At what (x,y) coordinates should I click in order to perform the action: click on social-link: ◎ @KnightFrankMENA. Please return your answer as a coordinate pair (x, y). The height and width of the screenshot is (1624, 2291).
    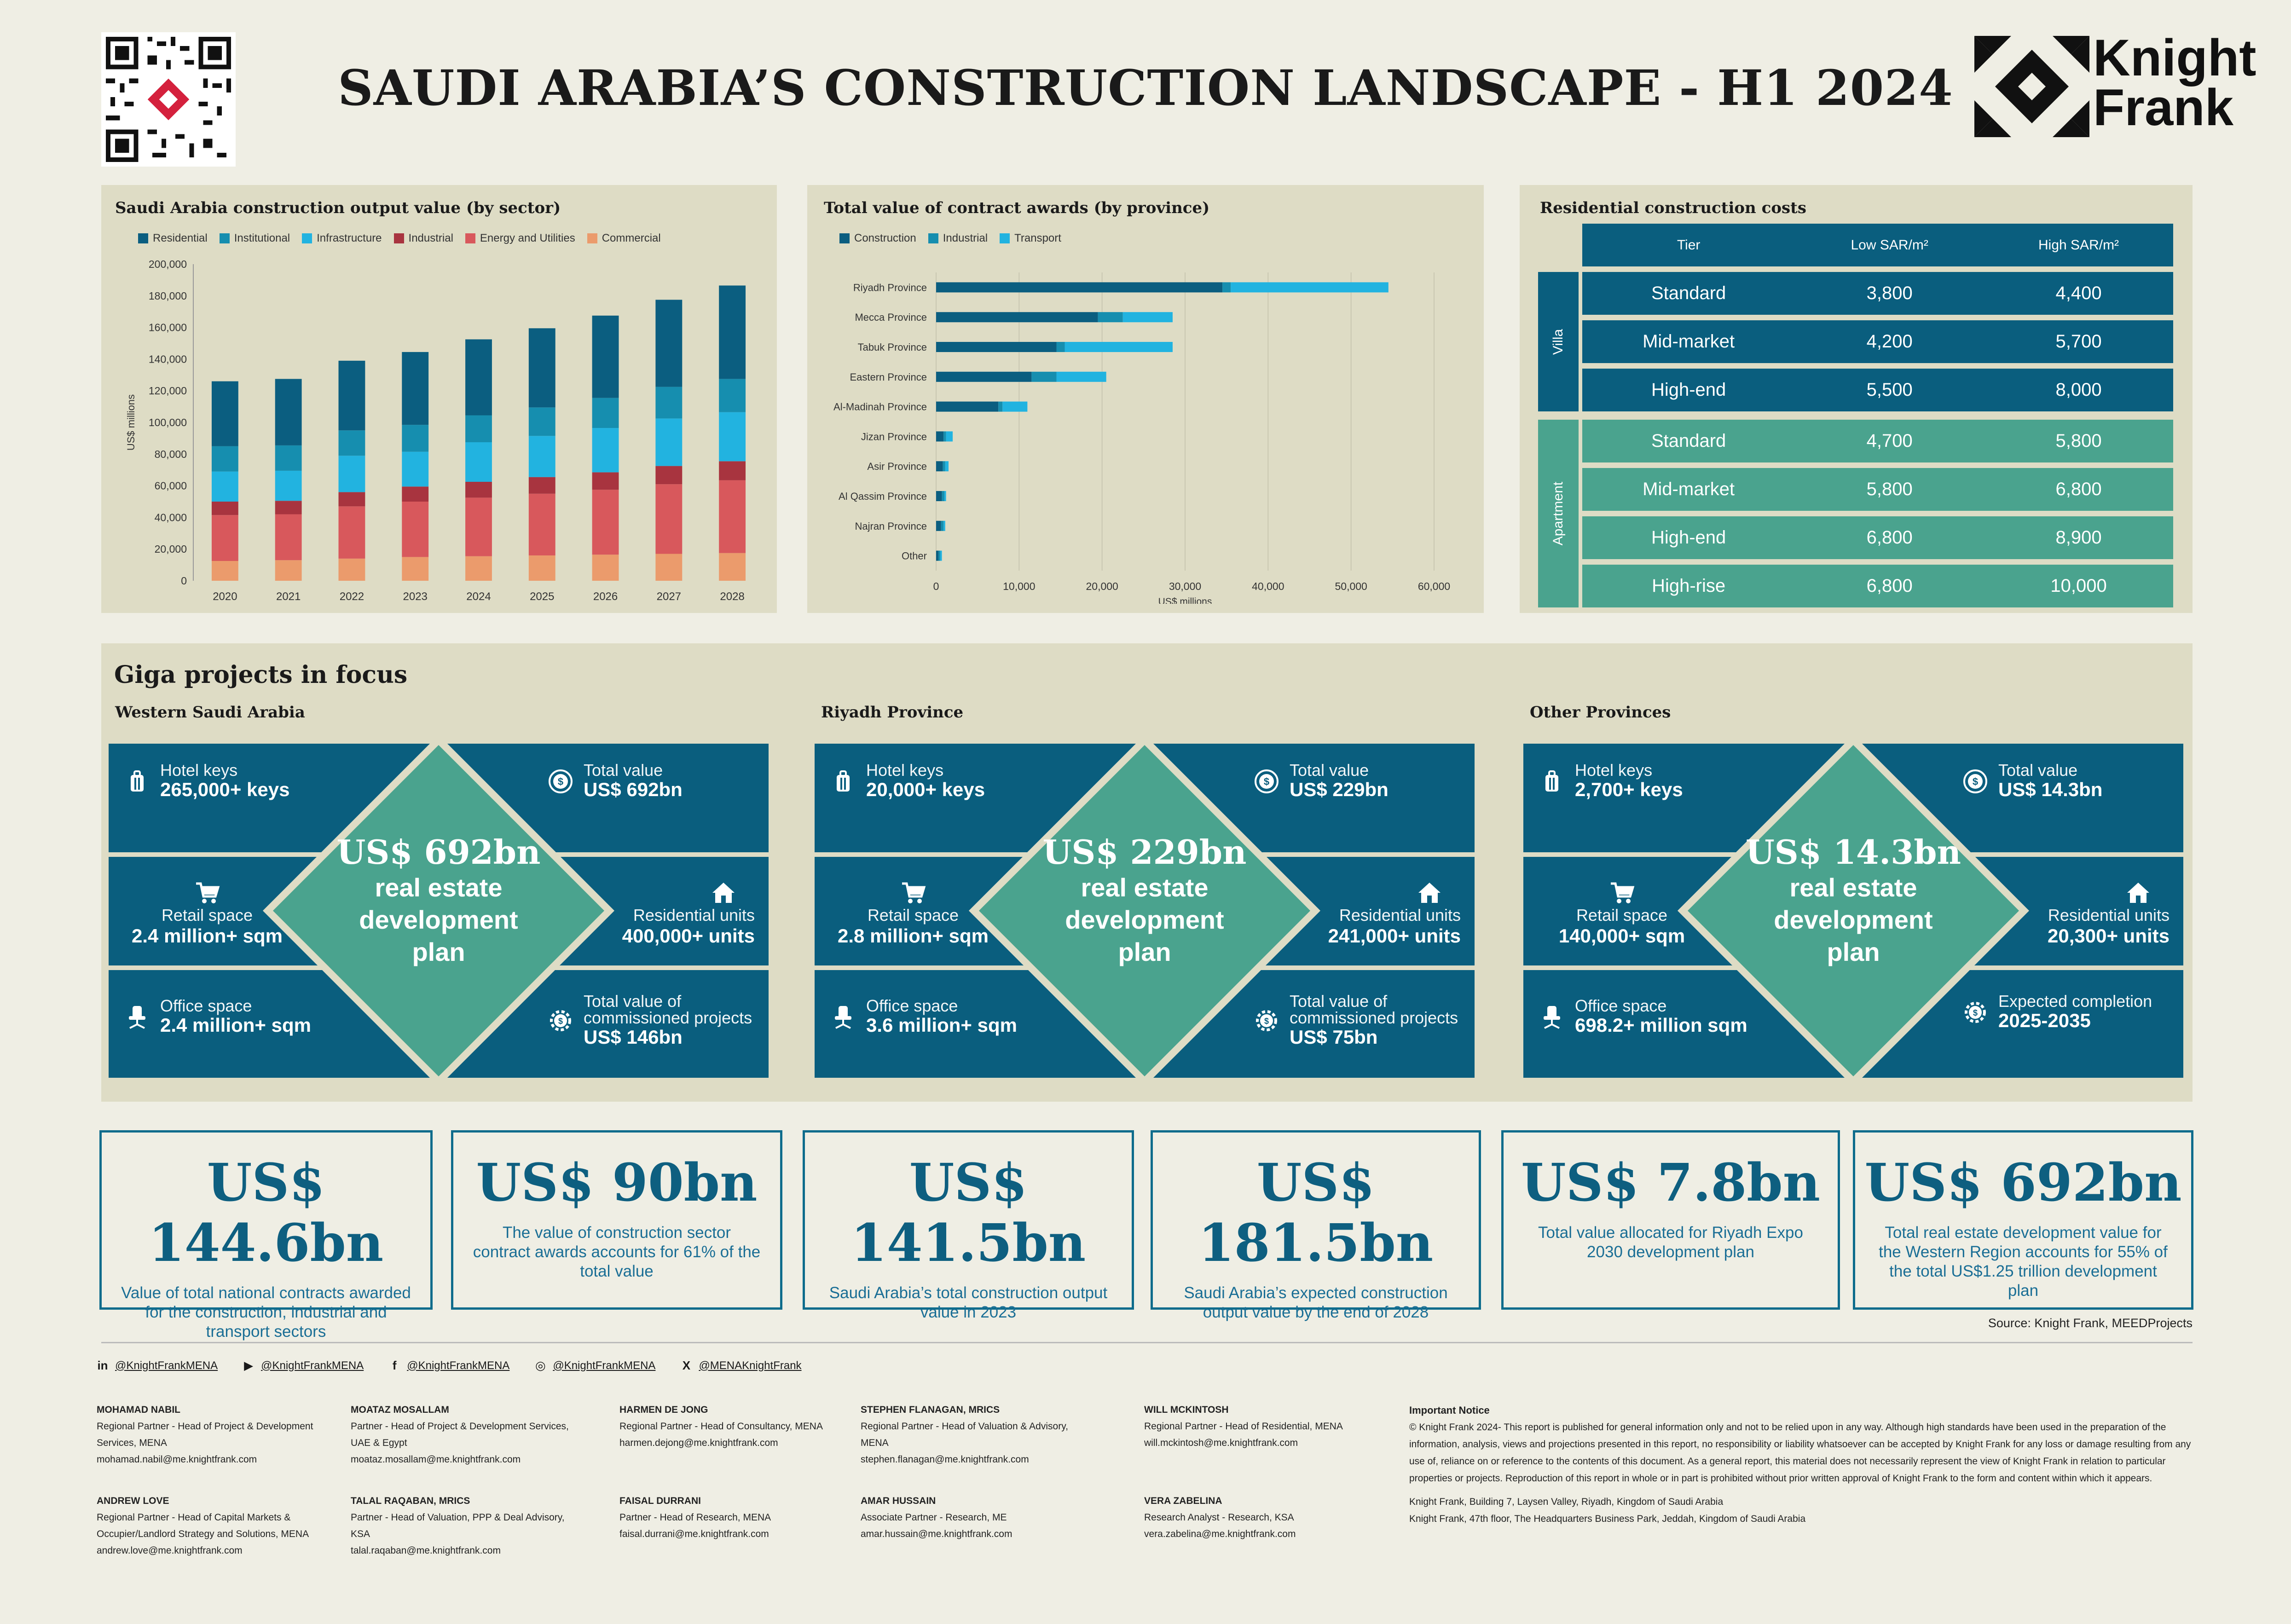
    Looking at the image, I should click on (594, 1366).